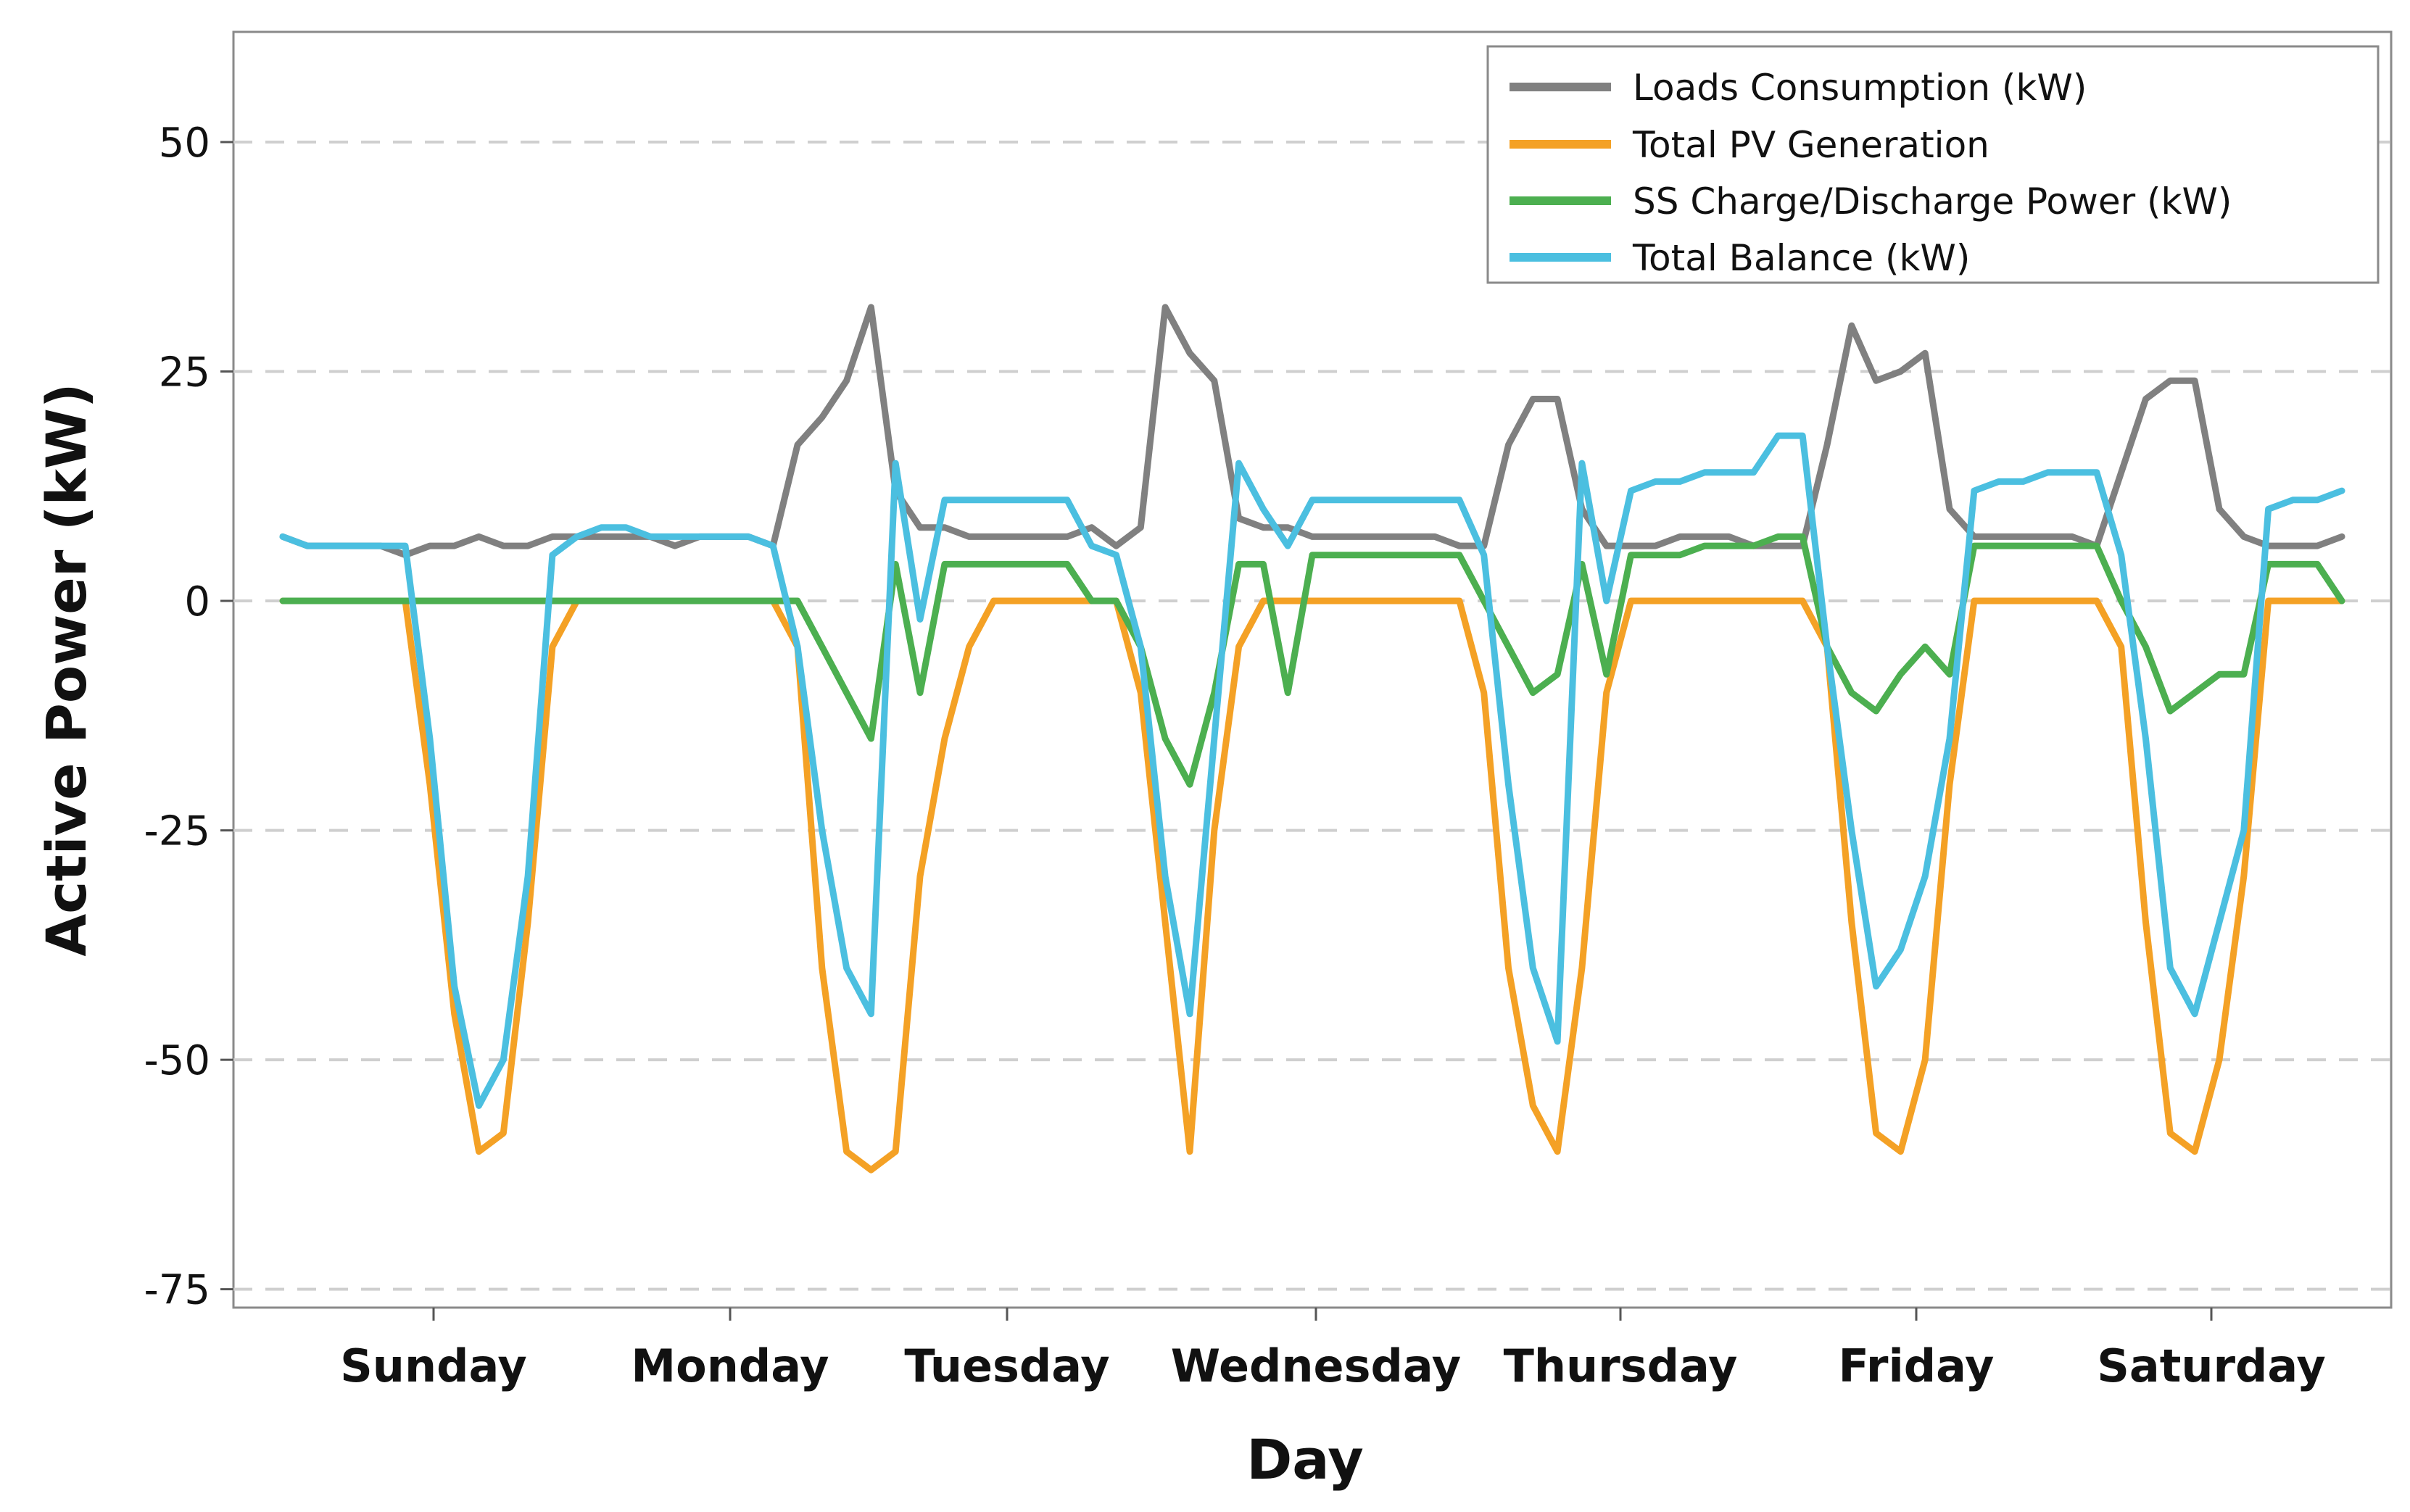 Image resolution: width=2410 pixels, height=1512 pixels. What do you see at coordinates (1316, 1365) in the screenshot?
I see `x-tick-label: Wednesday` at bounding box center [1316, 1365].